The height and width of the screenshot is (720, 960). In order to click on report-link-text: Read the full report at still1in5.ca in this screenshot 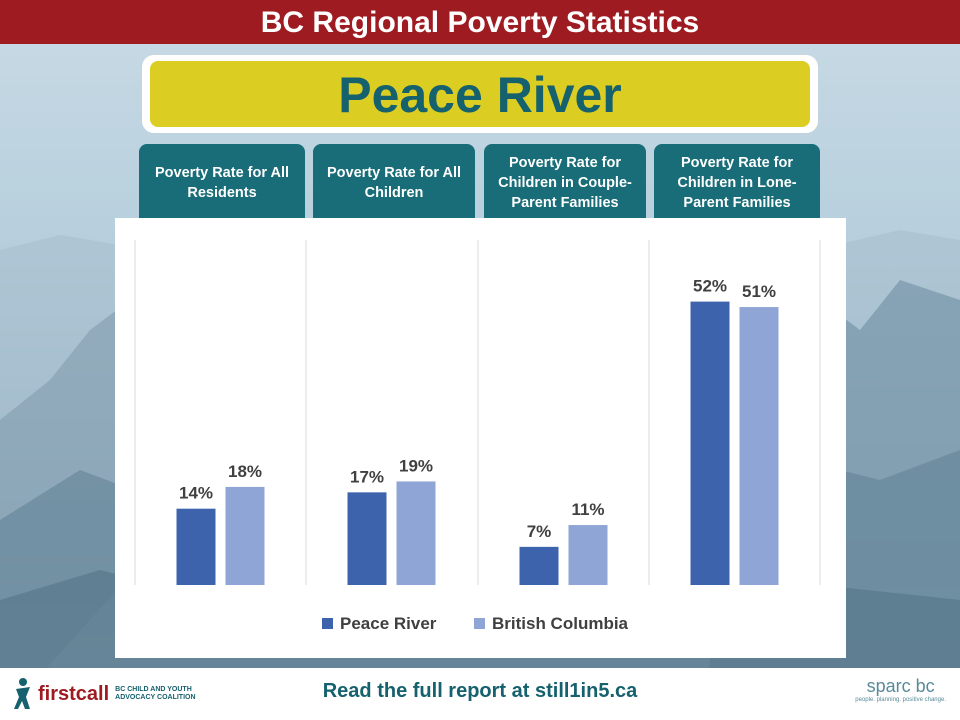, I will do `click(480, 691)`.